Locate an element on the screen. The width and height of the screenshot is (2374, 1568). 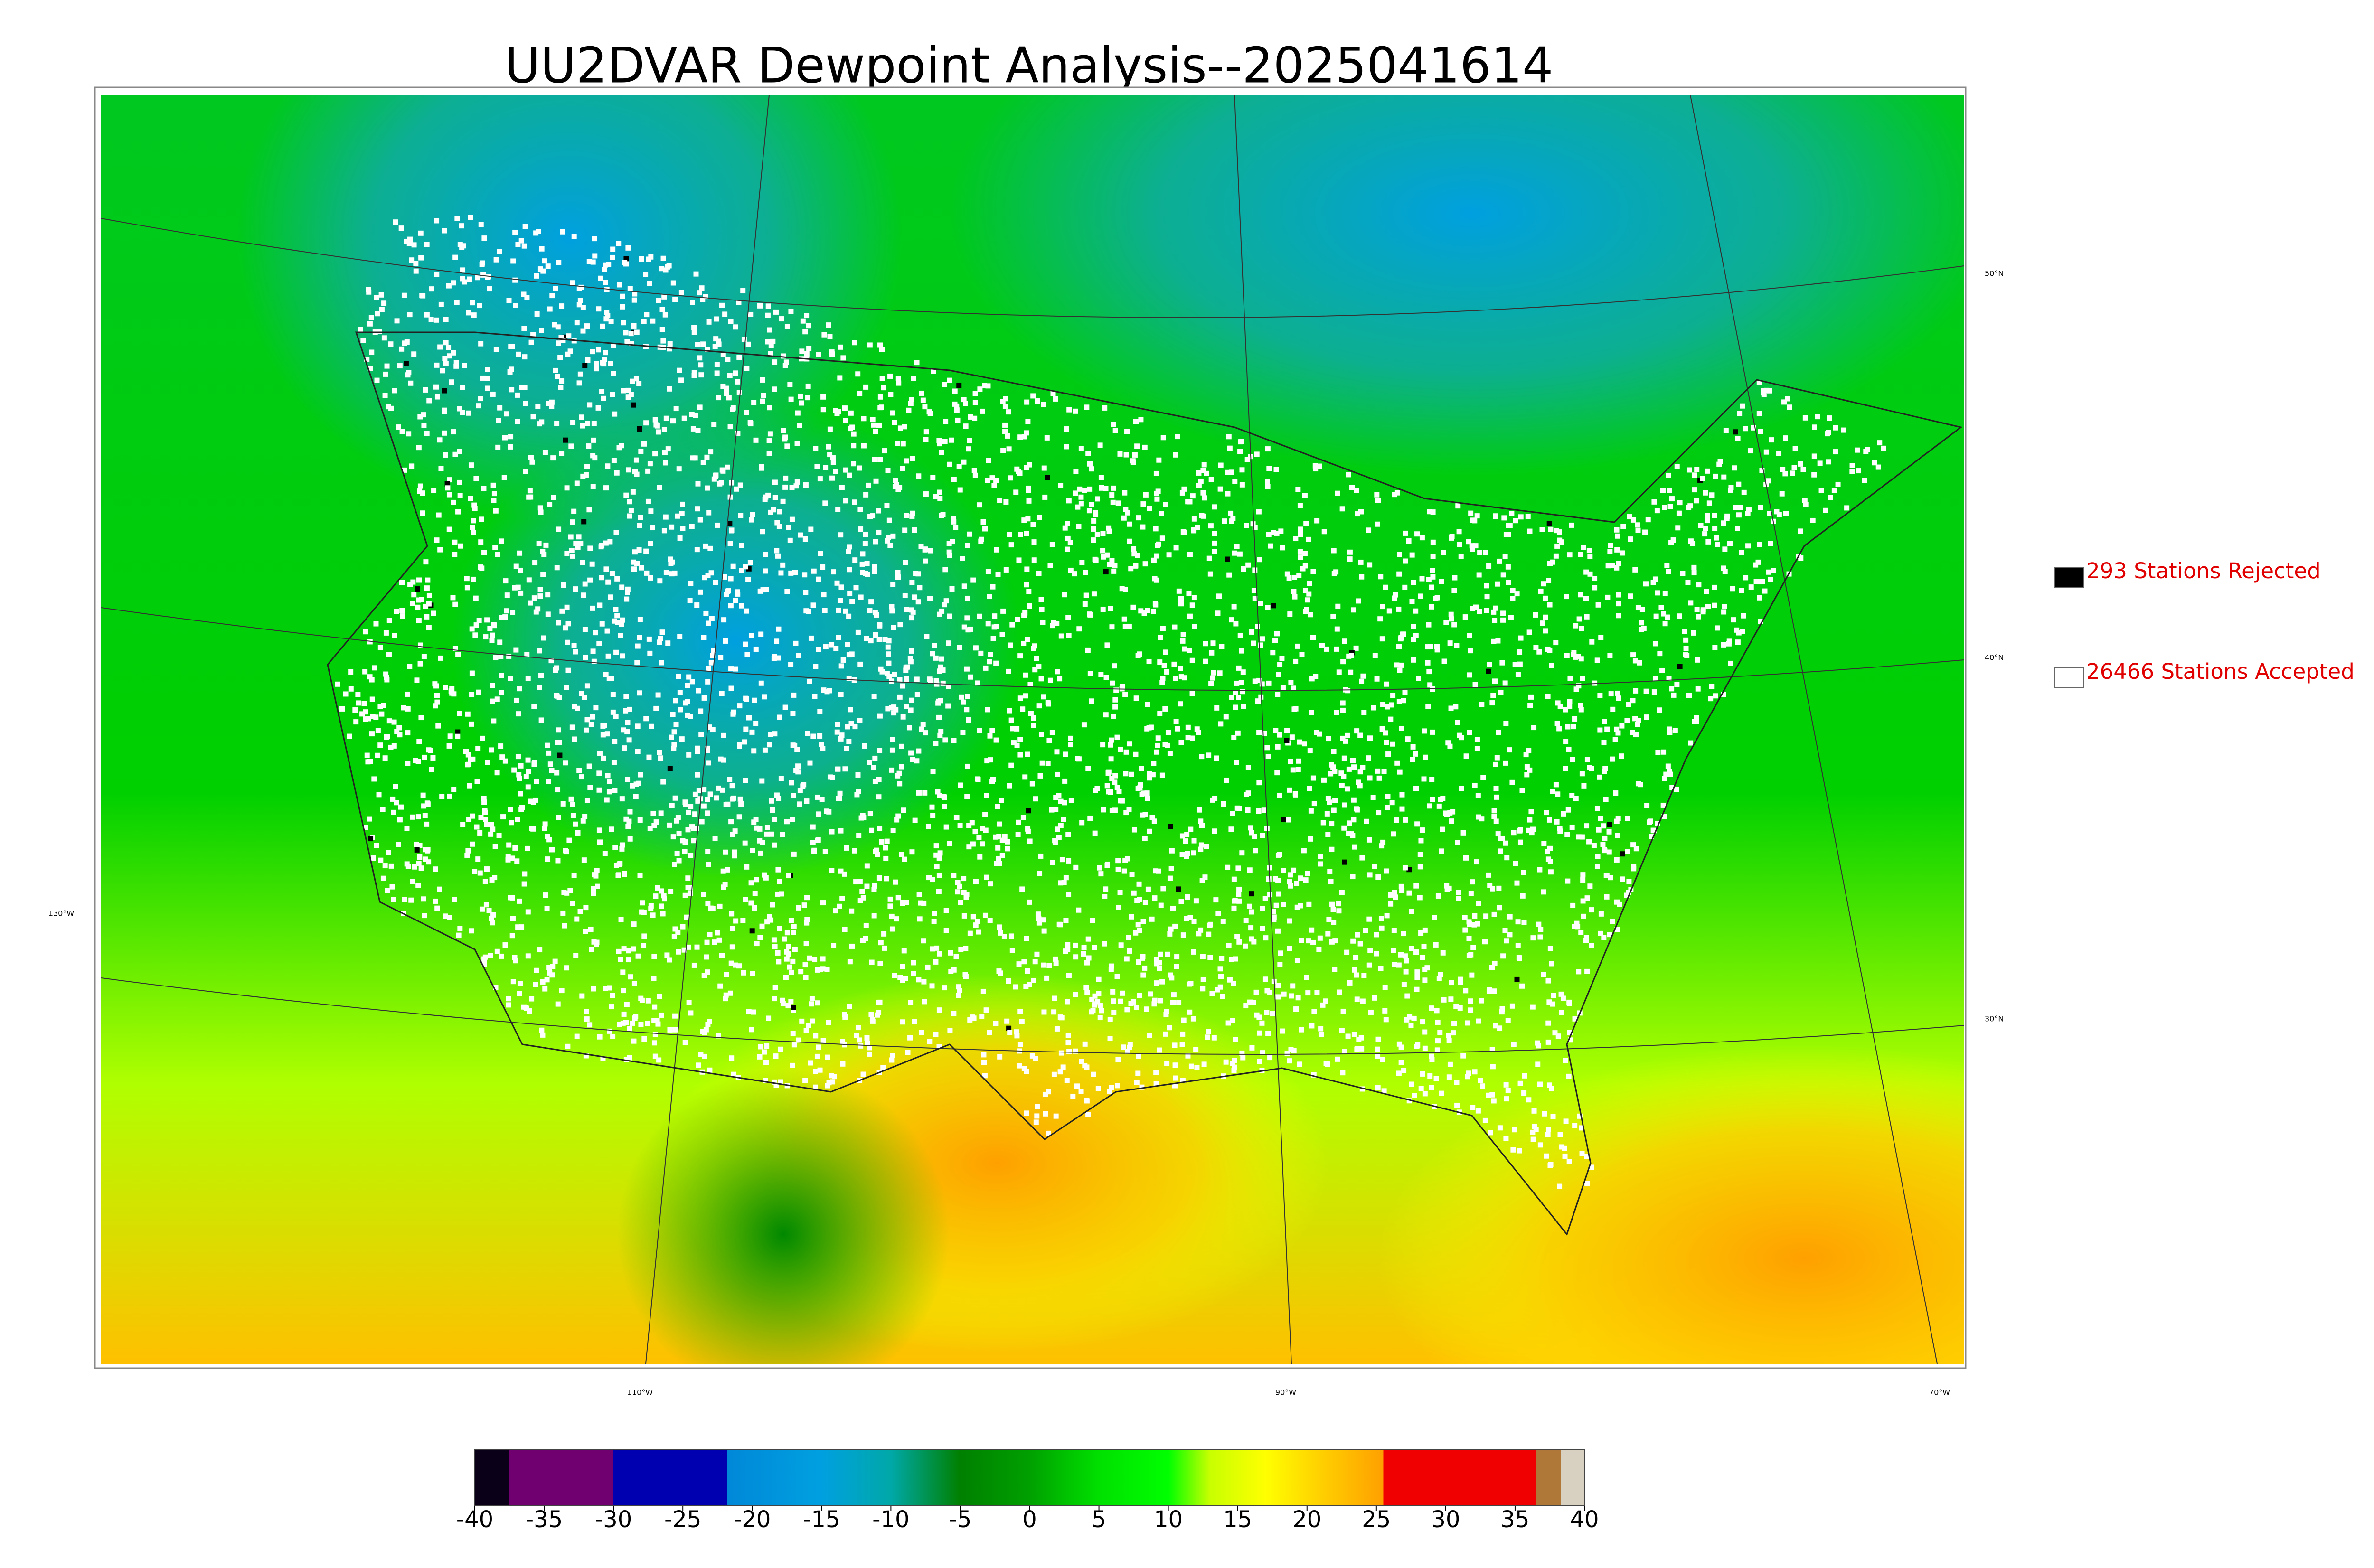
colorbar-tick-label: 10 is located at coordinates (1168, 1520).